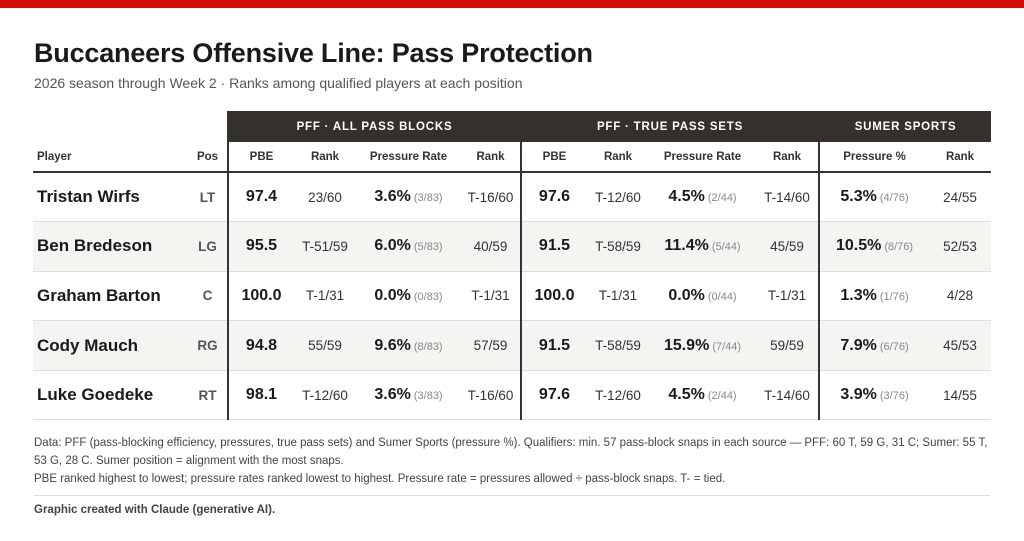  Describe the element at coordinates (392, 395) in the screenshot. I see `all-pressure-rate-value: 3.6%` at that location.